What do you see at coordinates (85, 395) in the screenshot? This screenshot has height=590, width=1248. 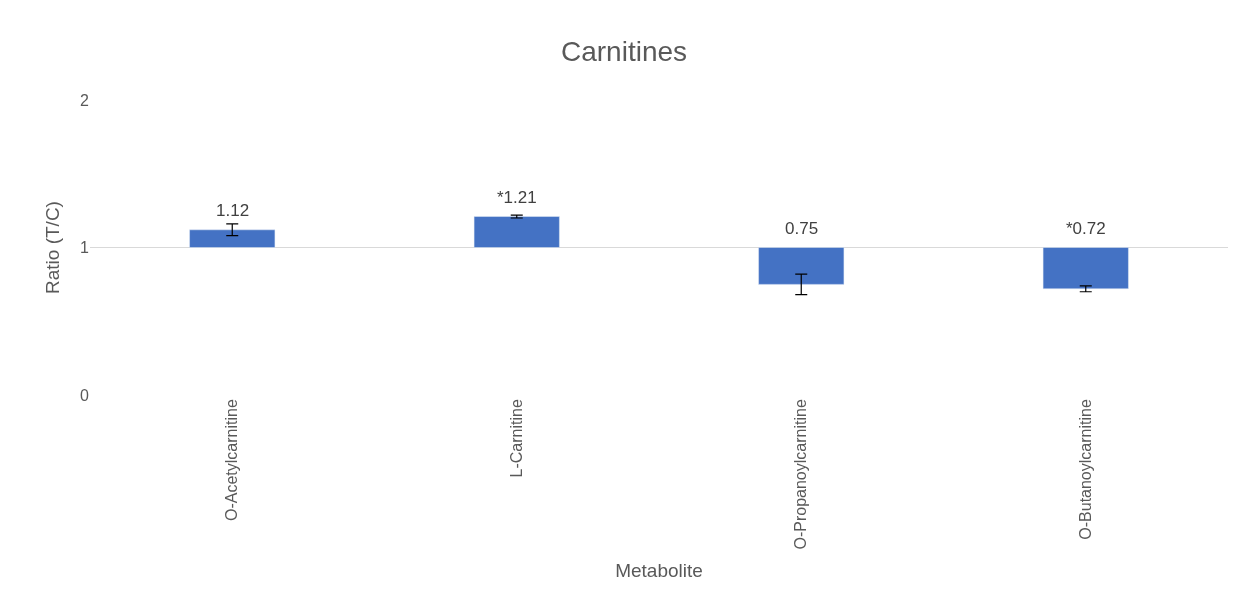 I see `y-tick-label: 0` at bounding box center [85, 395].